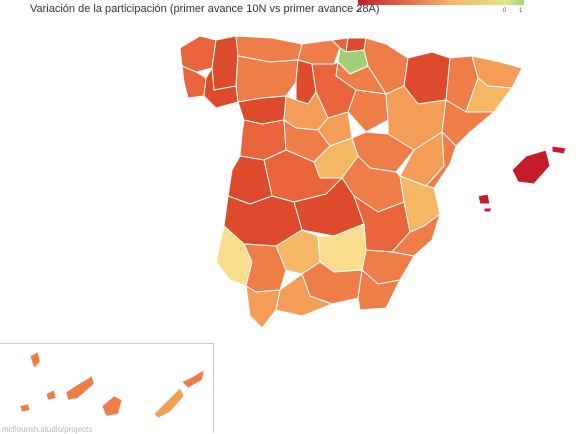  Describe the element at coordinates (198, 54) in the screenshot. I see `province-a-coruna` at that location.